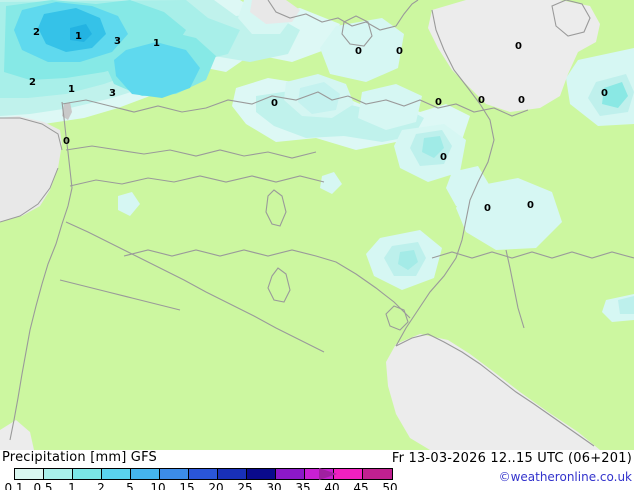 The width and height of the screenshot is (634, 490). I want to click on legend-tick: 40, so click(332, 485).